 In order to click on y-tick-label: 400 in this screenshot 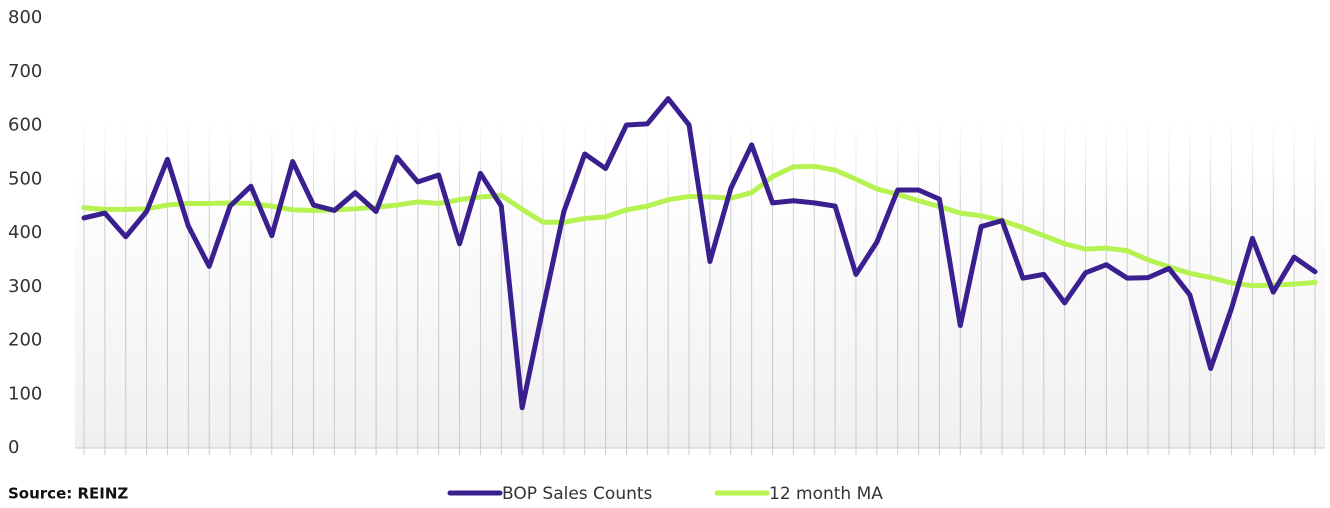, I will do `click(25, 232)`.